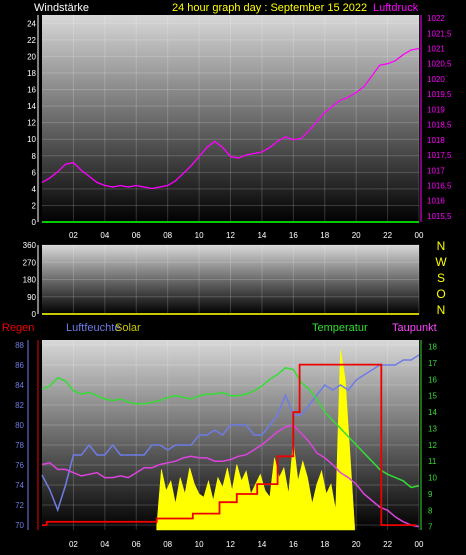 Image resolution: width=466 pixels, height=555 pixels. Describe the element at coordinates (19, 365) in the screenshot. I see `humidity-tick-label: 86` at that location.